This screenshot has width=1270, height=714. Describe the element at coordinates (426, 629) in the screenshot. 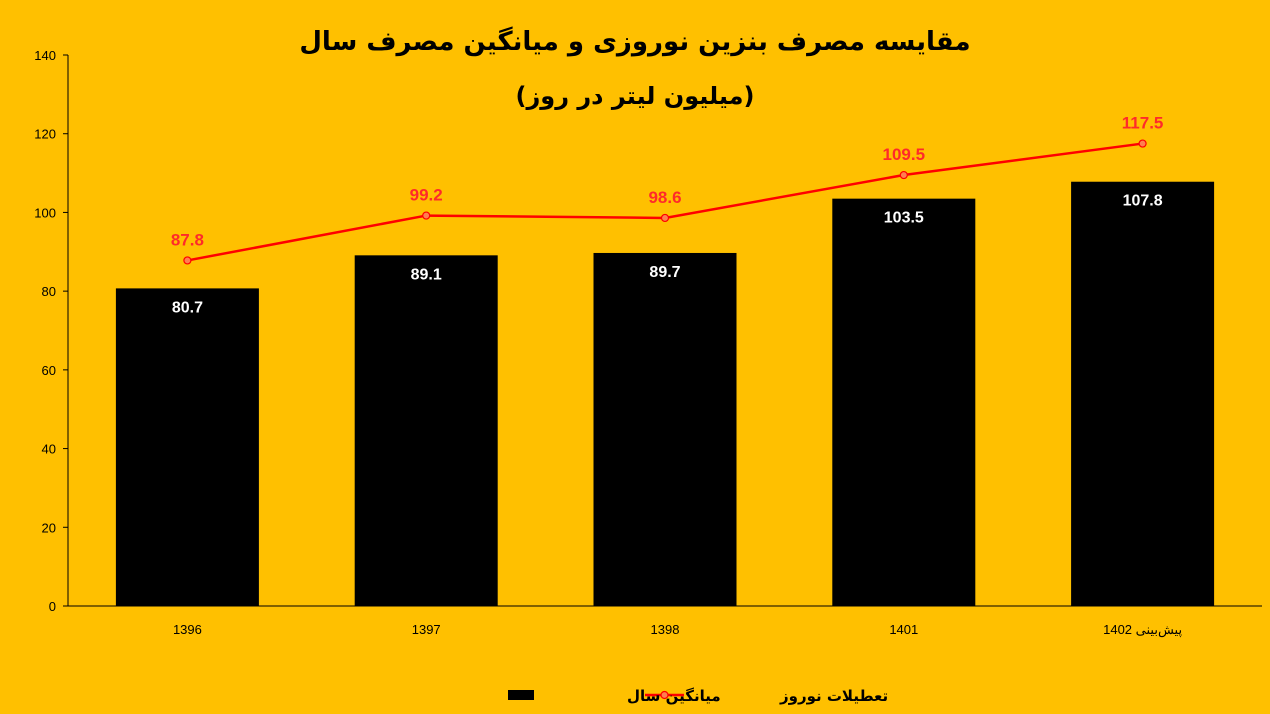

I see `x-tick-label: 1397` at that location.